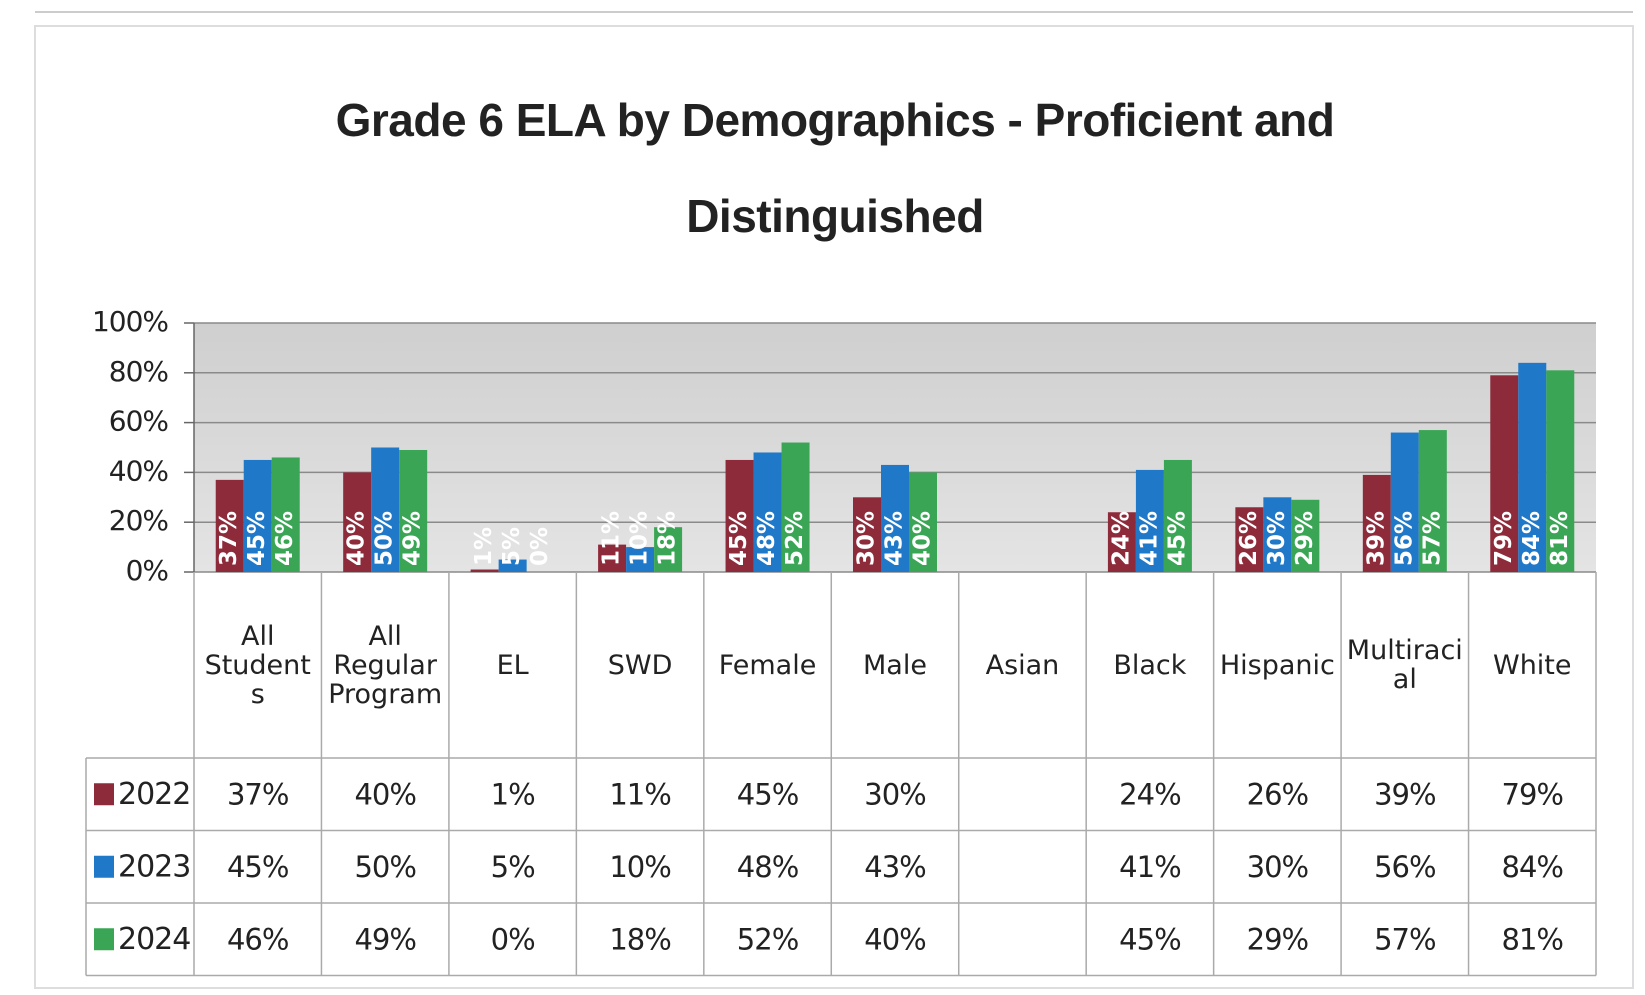  What do you see at coordinates (512, 546) in the screenshot?
I see `bar-value-label: 5%` at bounding box center [512, 546].